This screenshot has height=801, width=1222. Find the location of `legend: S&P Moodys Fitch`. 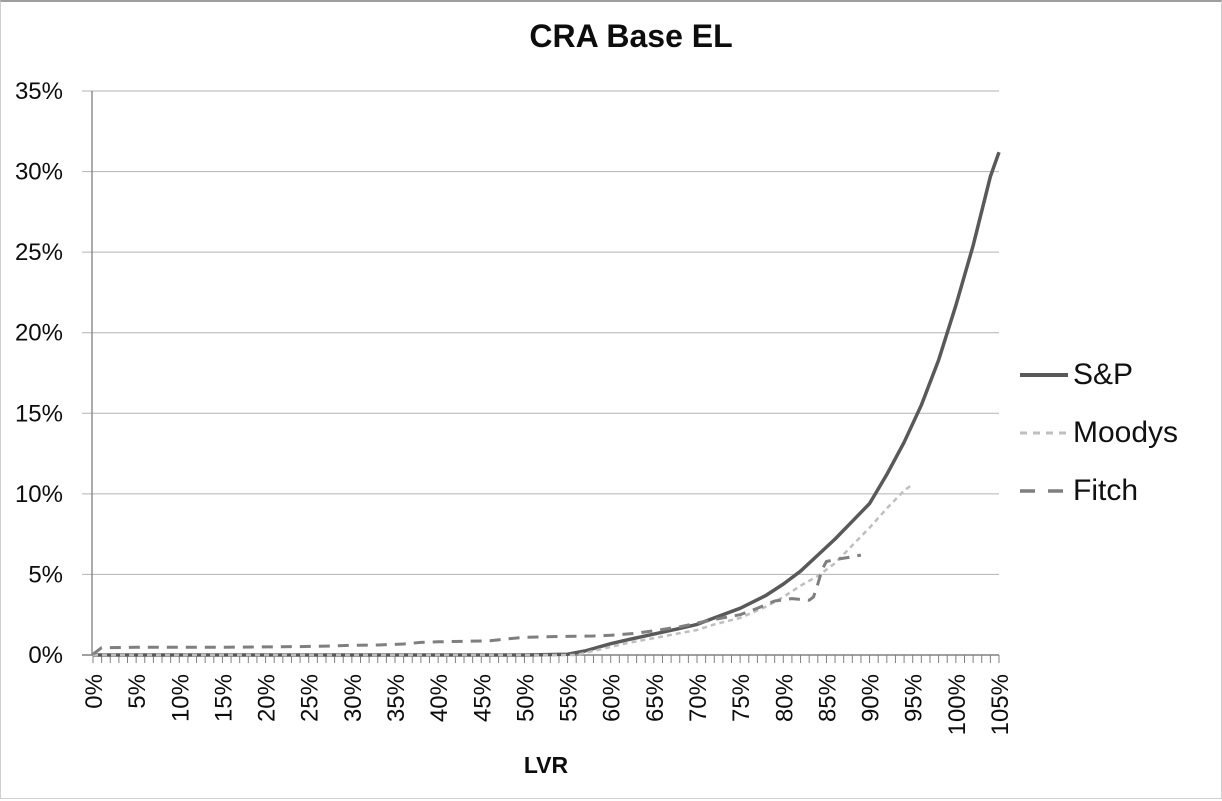

legend: S&P Moodys Fitch is located at coordinates (1098, 433).